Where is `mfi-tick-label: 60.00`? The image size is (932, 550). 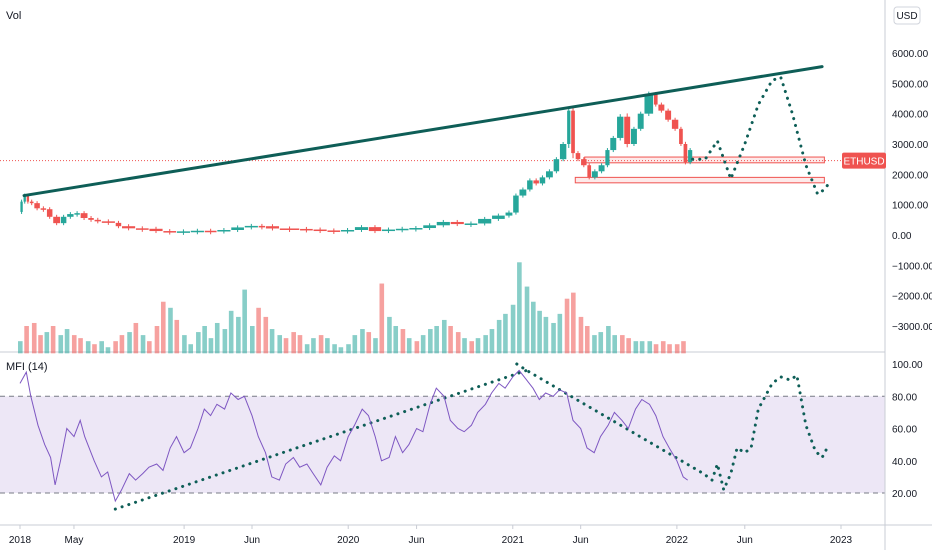
mfi-tick-label: 60.00 is located at coordinates (904, 430).